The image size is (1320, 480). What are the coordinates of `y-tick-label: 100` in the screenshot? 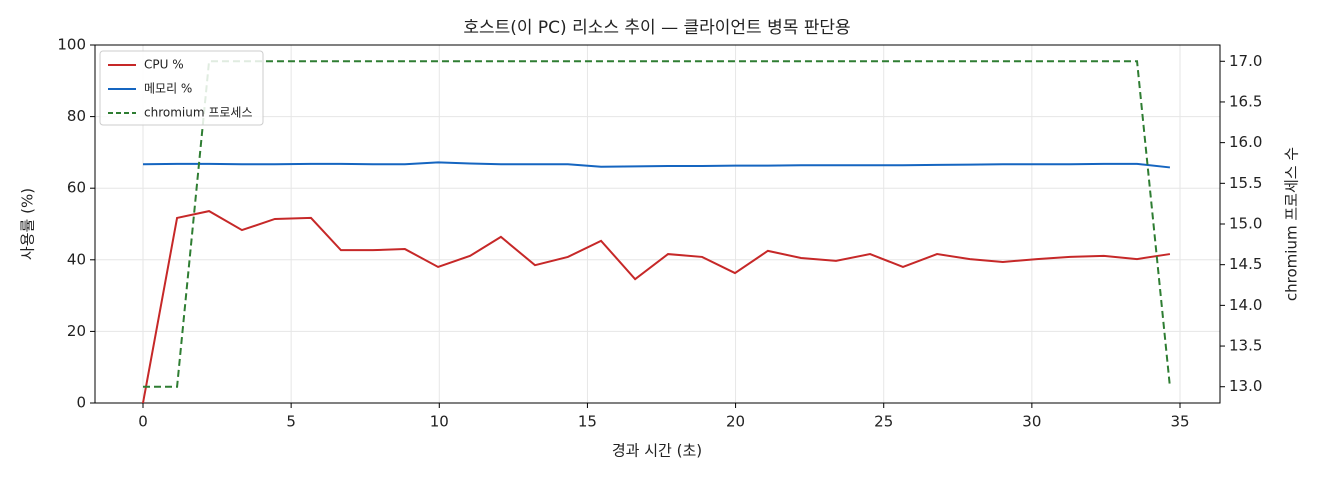 It's located at (71, 45).